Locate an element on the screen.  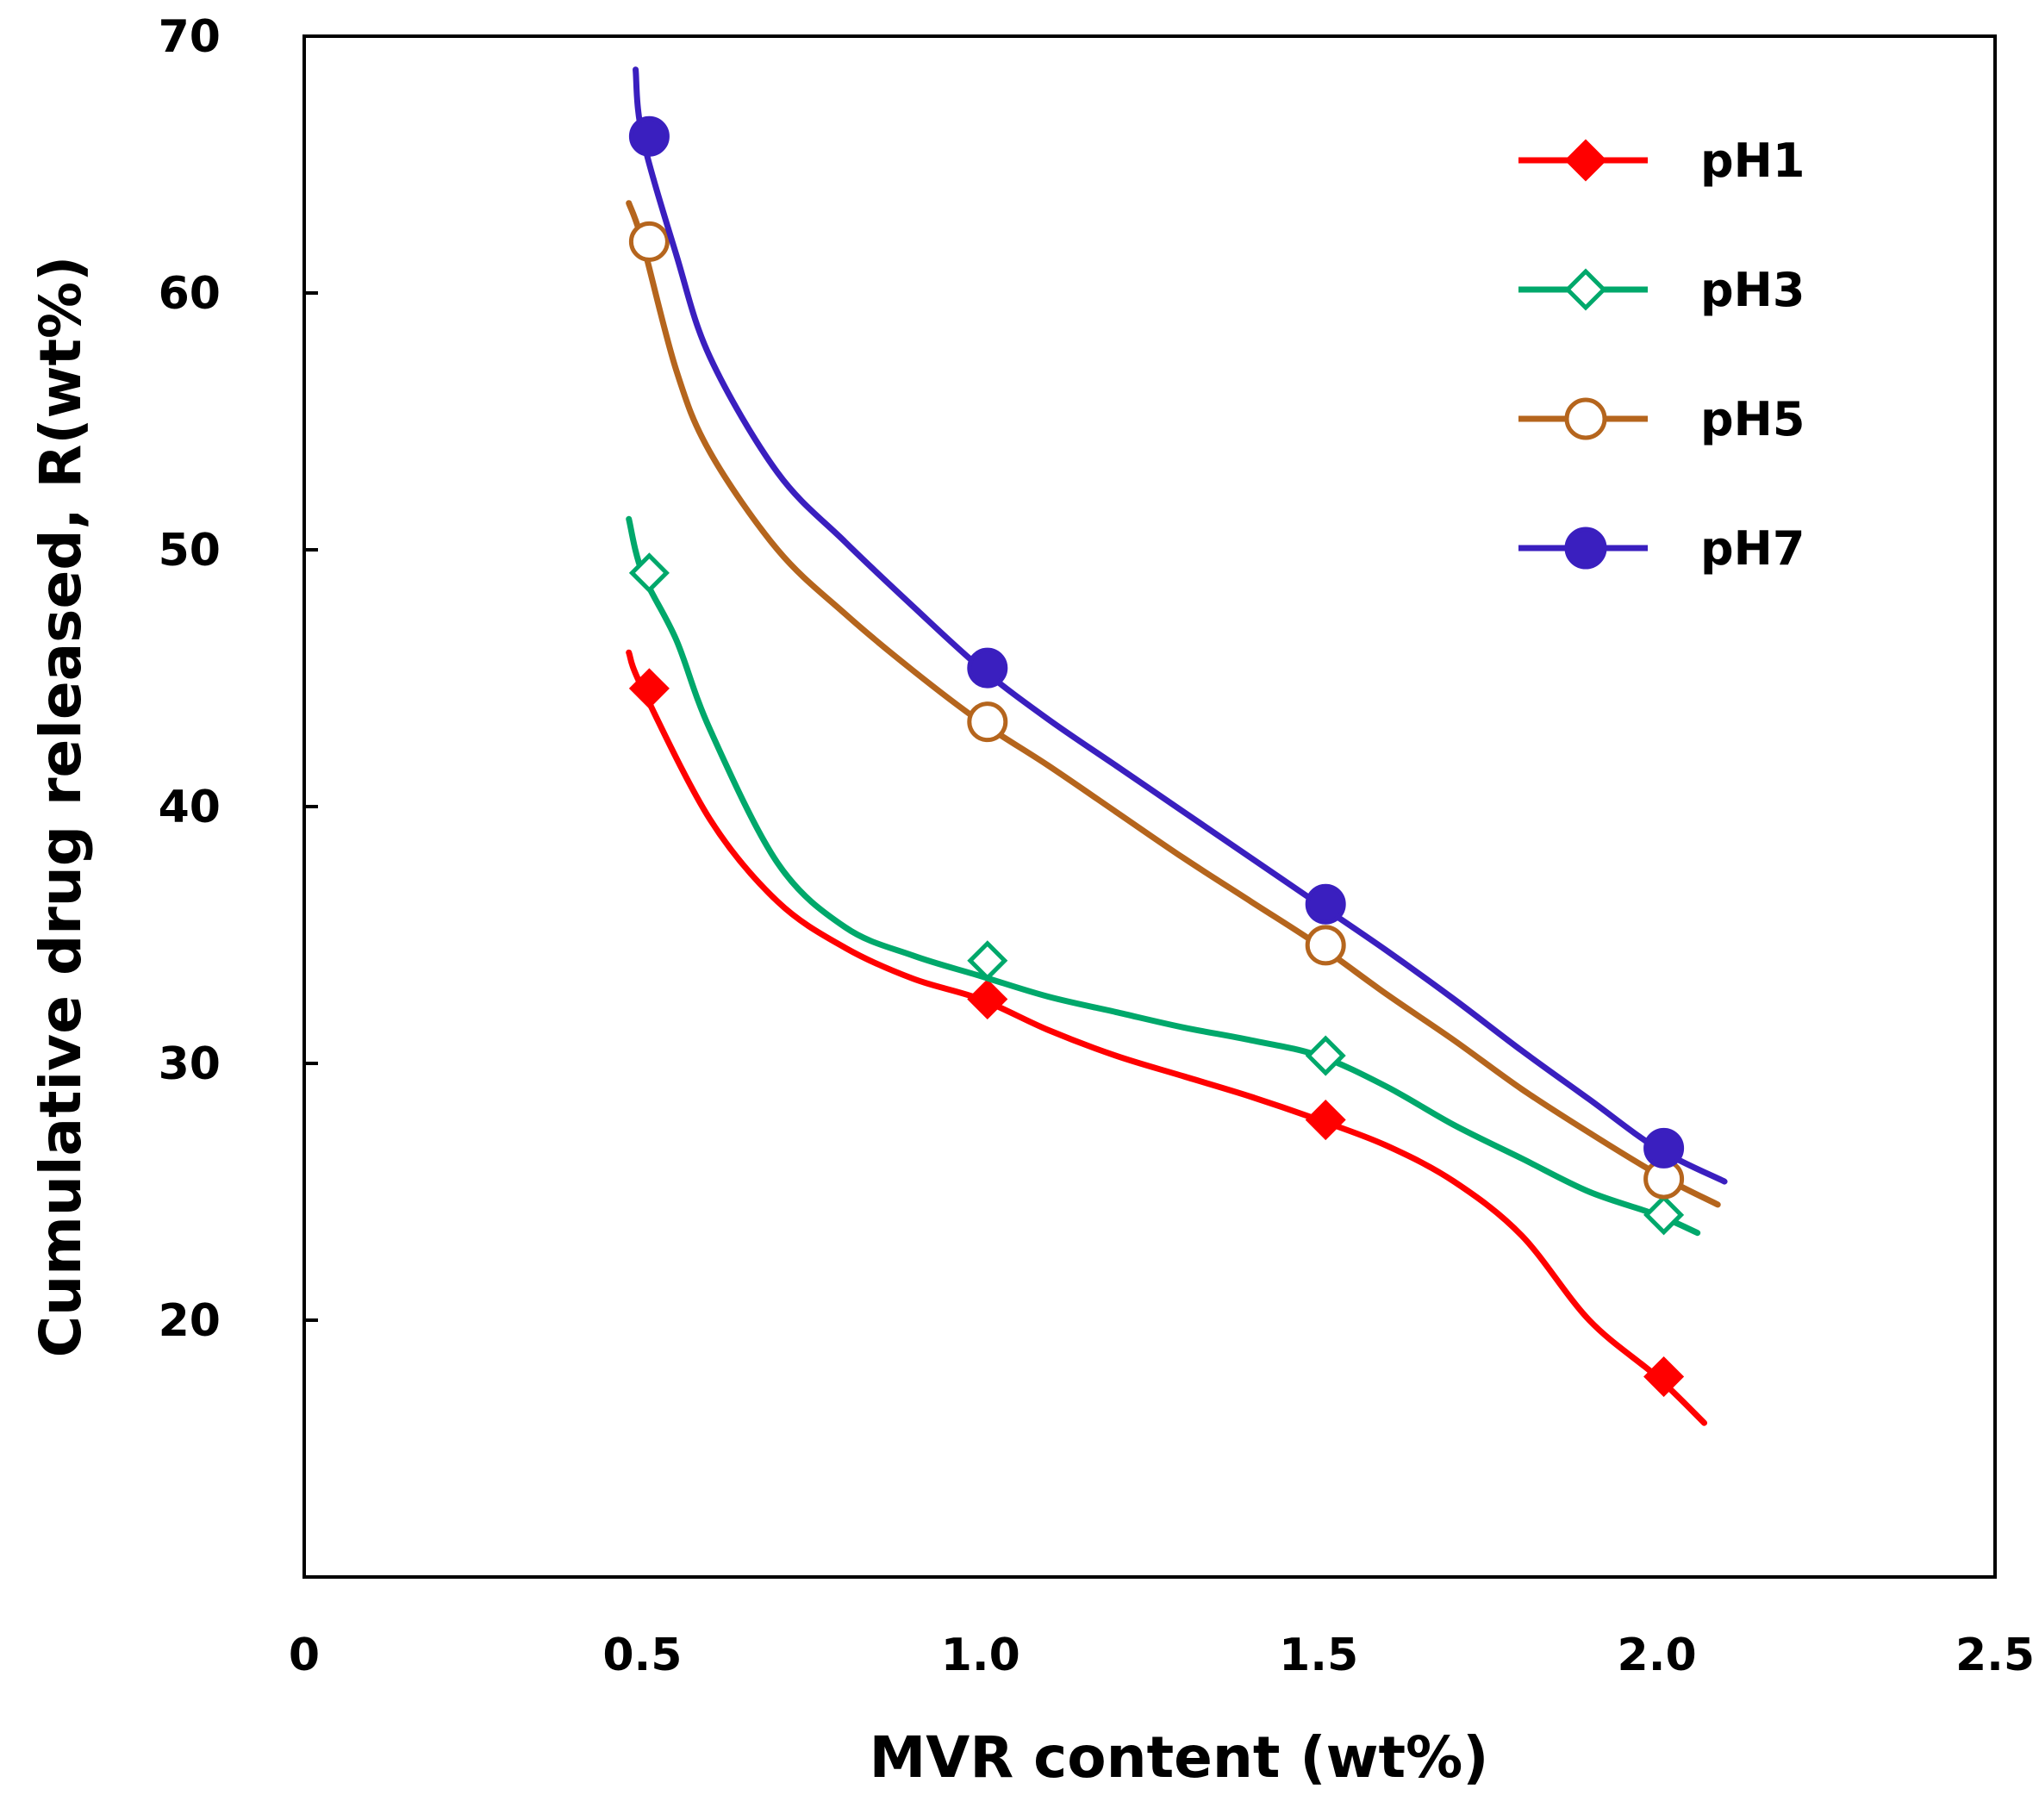
legend-label: pH5 is located at coordinates (1753, 419).